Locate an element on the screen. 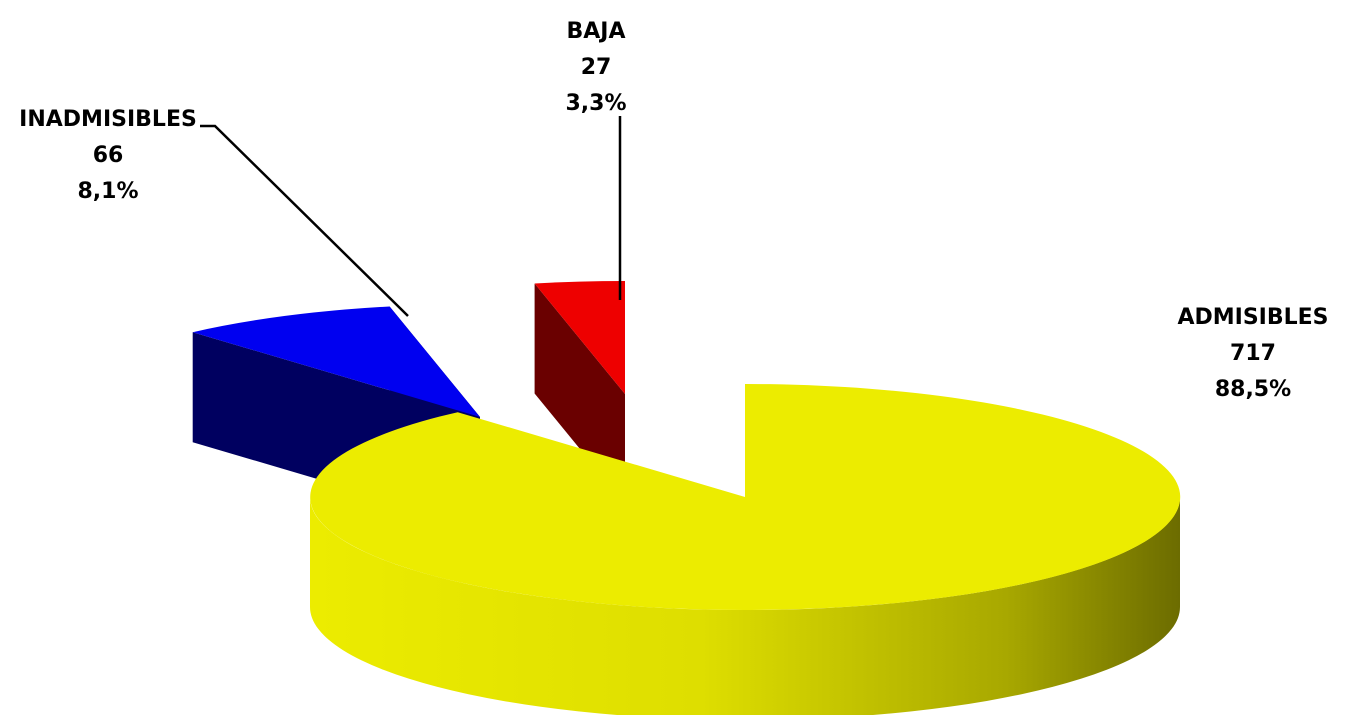 The image size is (1354, 715). label-value-admisibles: 717 is located at coordinates (1253, 353).